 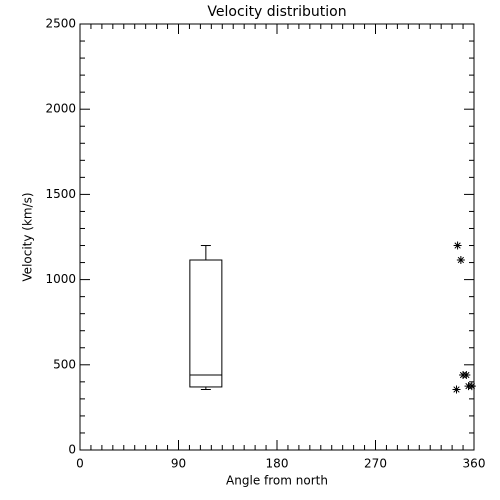 I want to click on x-tick-label: 360, so click(x=474, y=464).